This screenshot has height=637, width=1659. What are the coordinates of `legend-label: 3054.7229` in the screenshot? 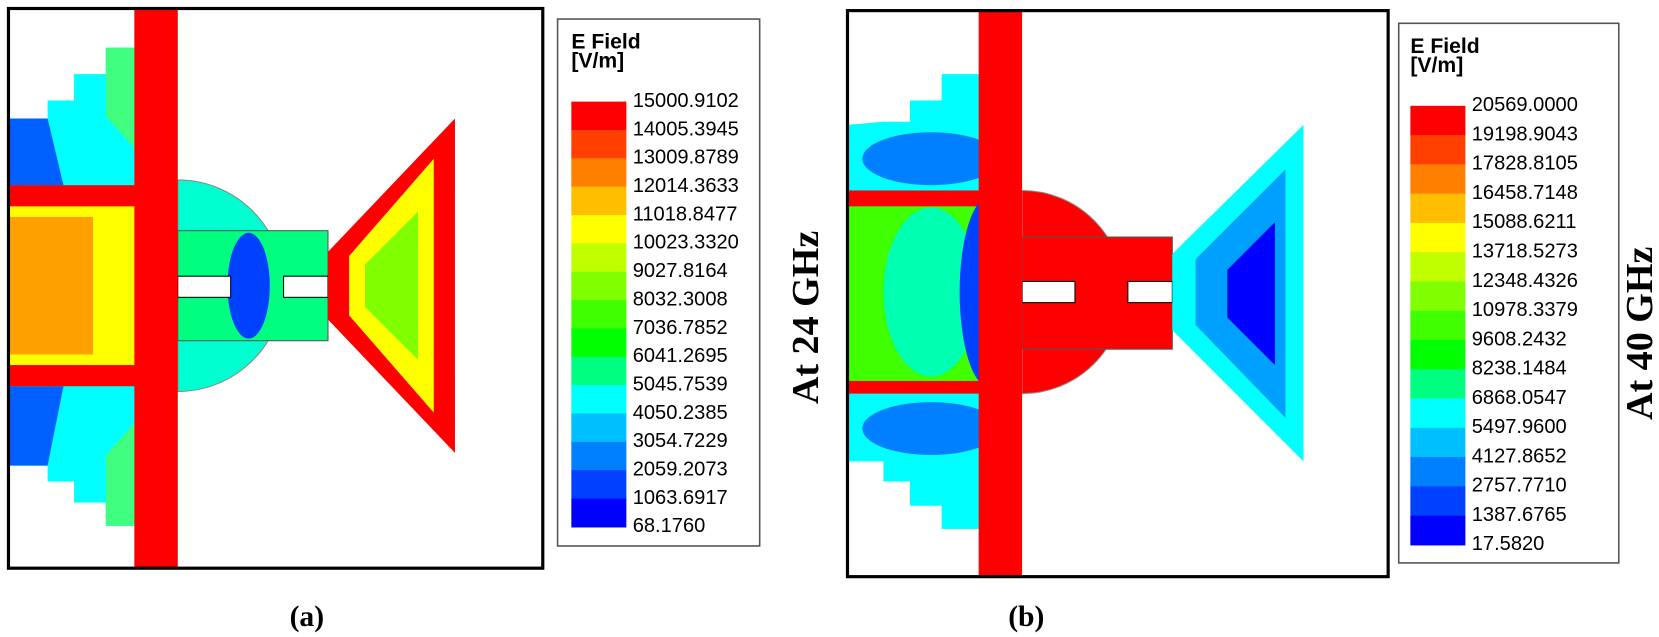 It's located at (680, 441).